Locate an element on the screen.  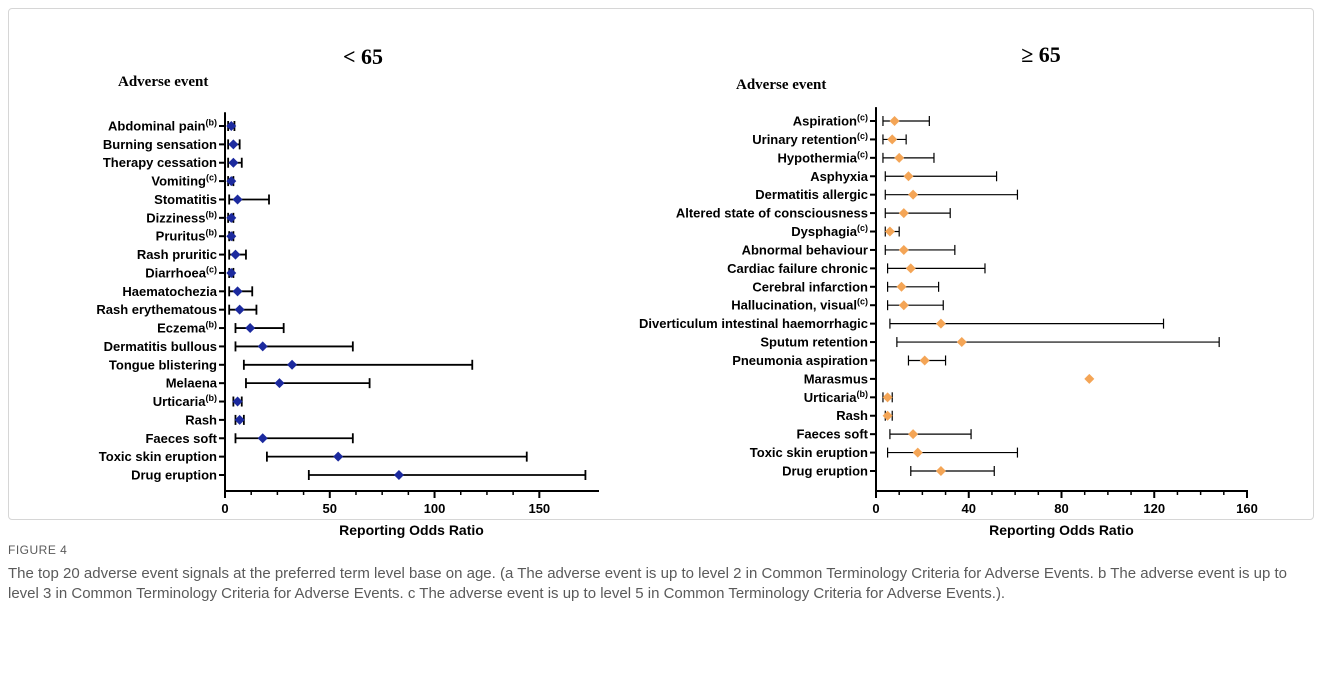
under-65-category-label: Tongue blistering is located at coordinates (163, 364).